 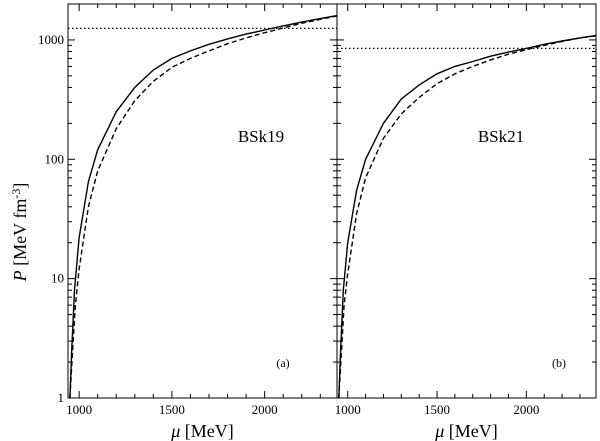 I want to click on x-axis-label-a: μ [MeV], so click(x=202, y=431).